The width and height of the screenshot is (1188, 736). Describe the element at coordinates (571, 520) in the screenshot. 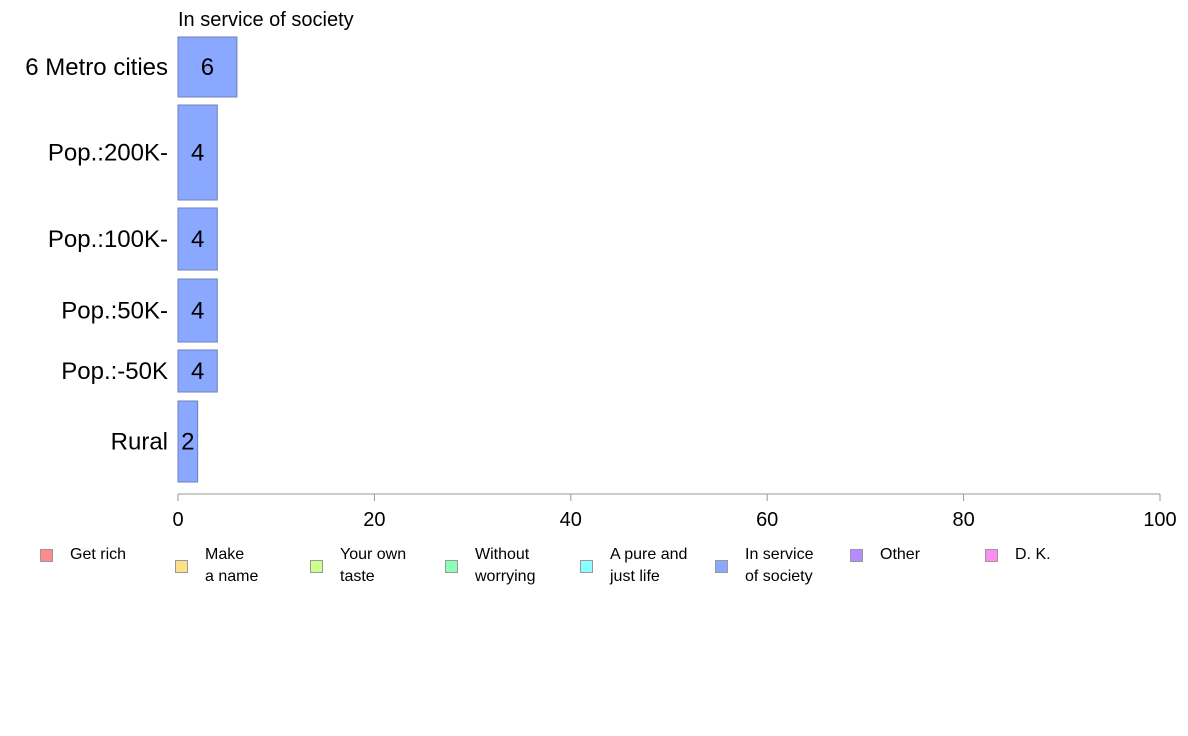

I see `x-tick-label: 40` at that location.